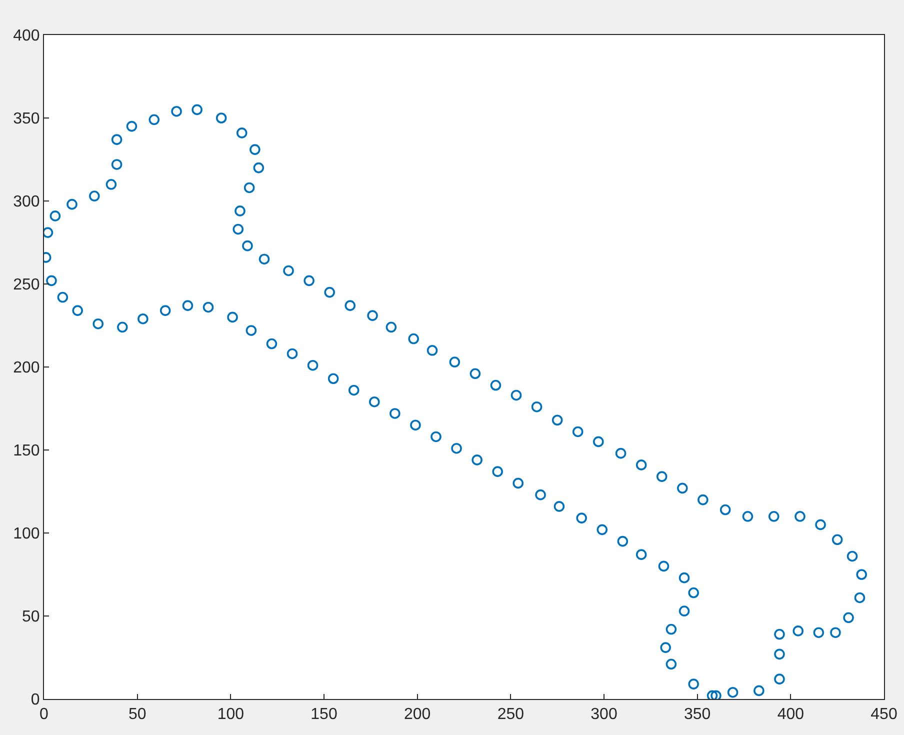 The width and height of the screenshot is (904, 735). What do you see at coordinates (35, 700) in the screenshot?
I see `y-tick-label: 0` at bounding box center [35, 700].